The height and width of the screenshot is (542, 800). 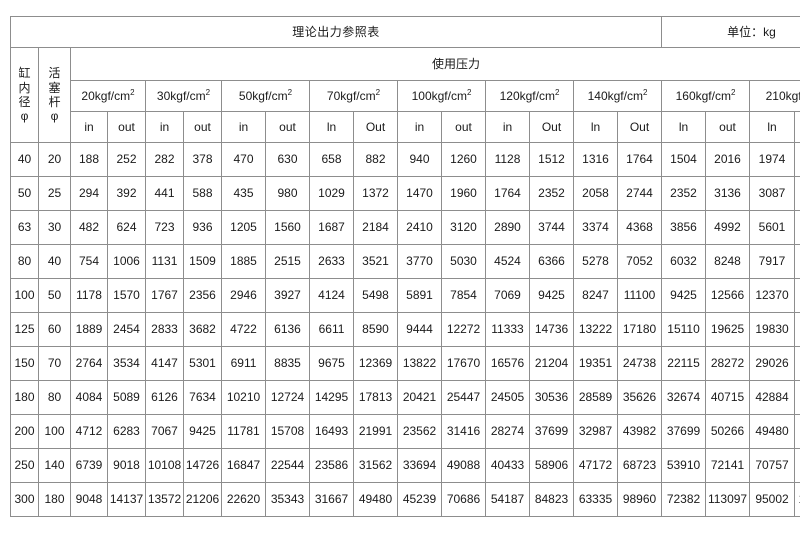 I want to click on cell-8-9: 31416, so click(x=463, y=431).